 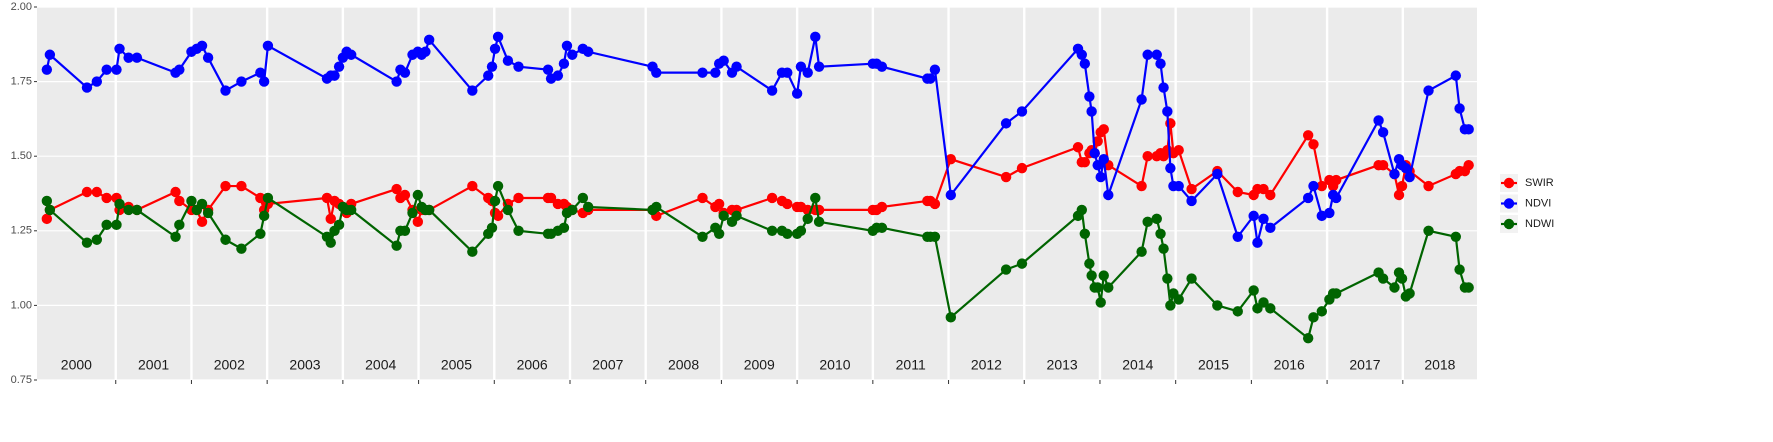 I want to click on y-tick-label: 1.00, so click(x=21, y=305).